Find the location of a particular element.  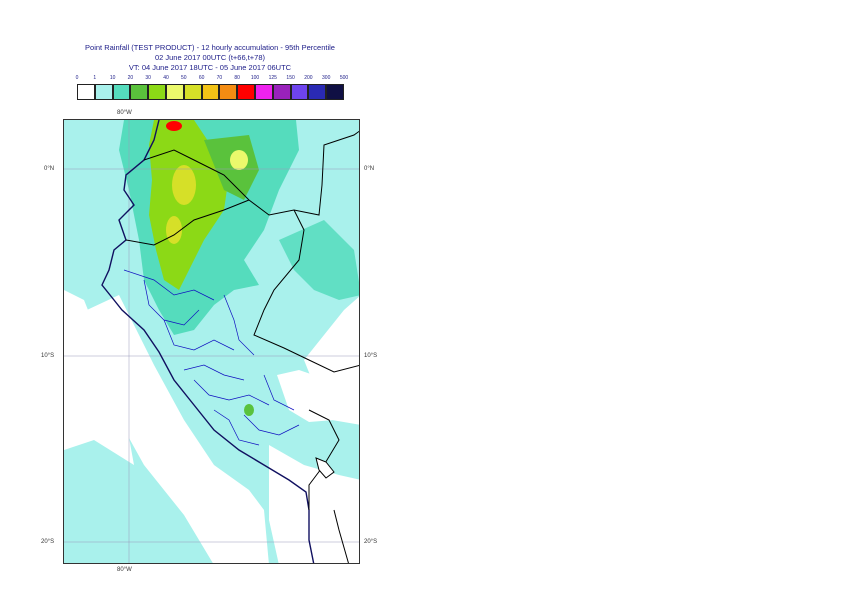

heavy-rain-band is located at coordinates (189, 205).